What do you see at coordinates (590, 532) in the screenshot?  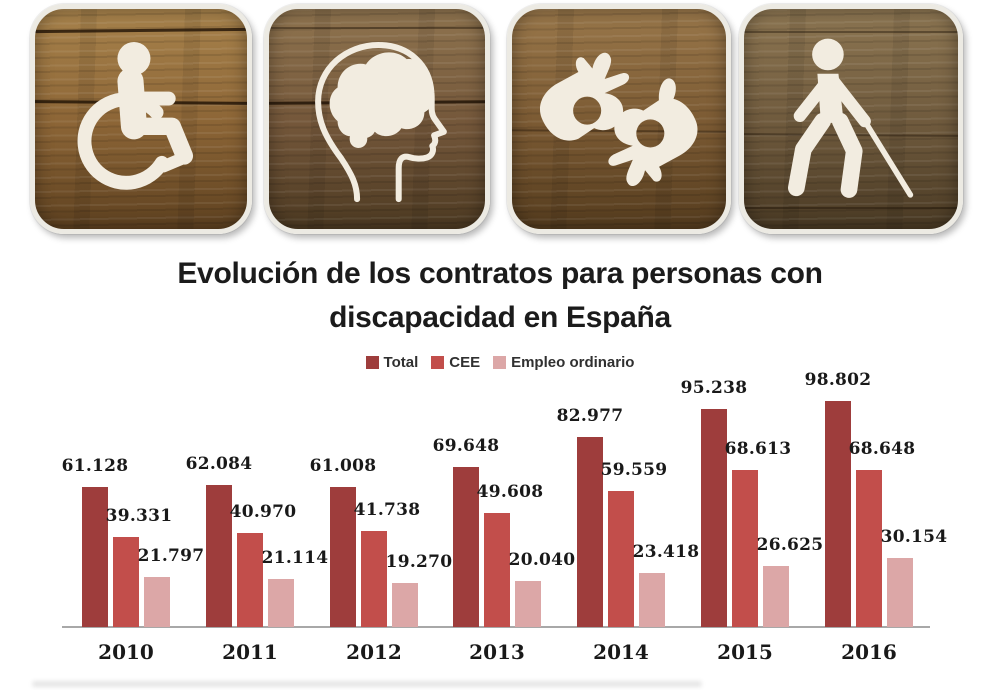 I see `bar-total-2014` at bounding box center [590, 532].